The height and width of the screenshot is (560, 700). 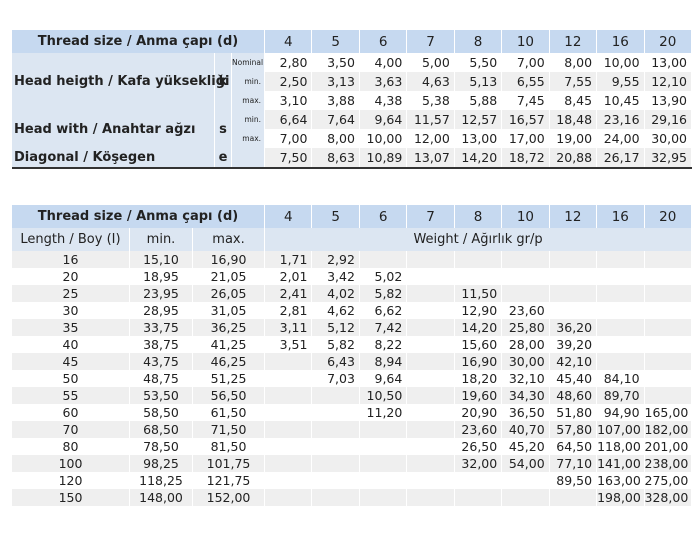 What do you see at coordinates (526, 216) in the screenshot?
I see `size-header: 10` at bounding box center [526, 216].